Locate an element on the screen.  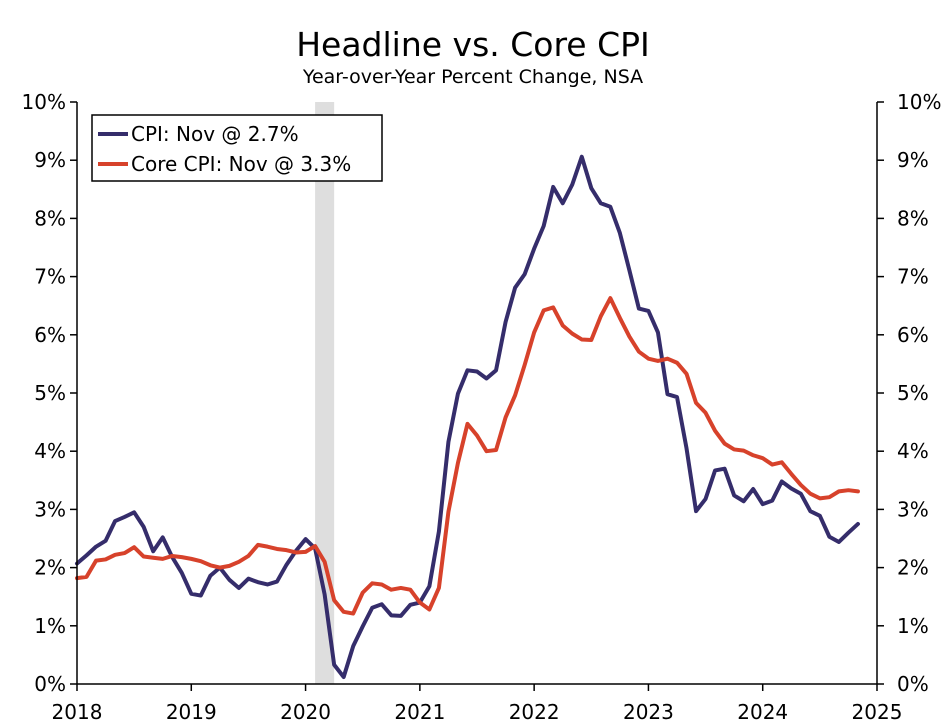
x-tick-label: 2020 is located at coordinates (305, 712).